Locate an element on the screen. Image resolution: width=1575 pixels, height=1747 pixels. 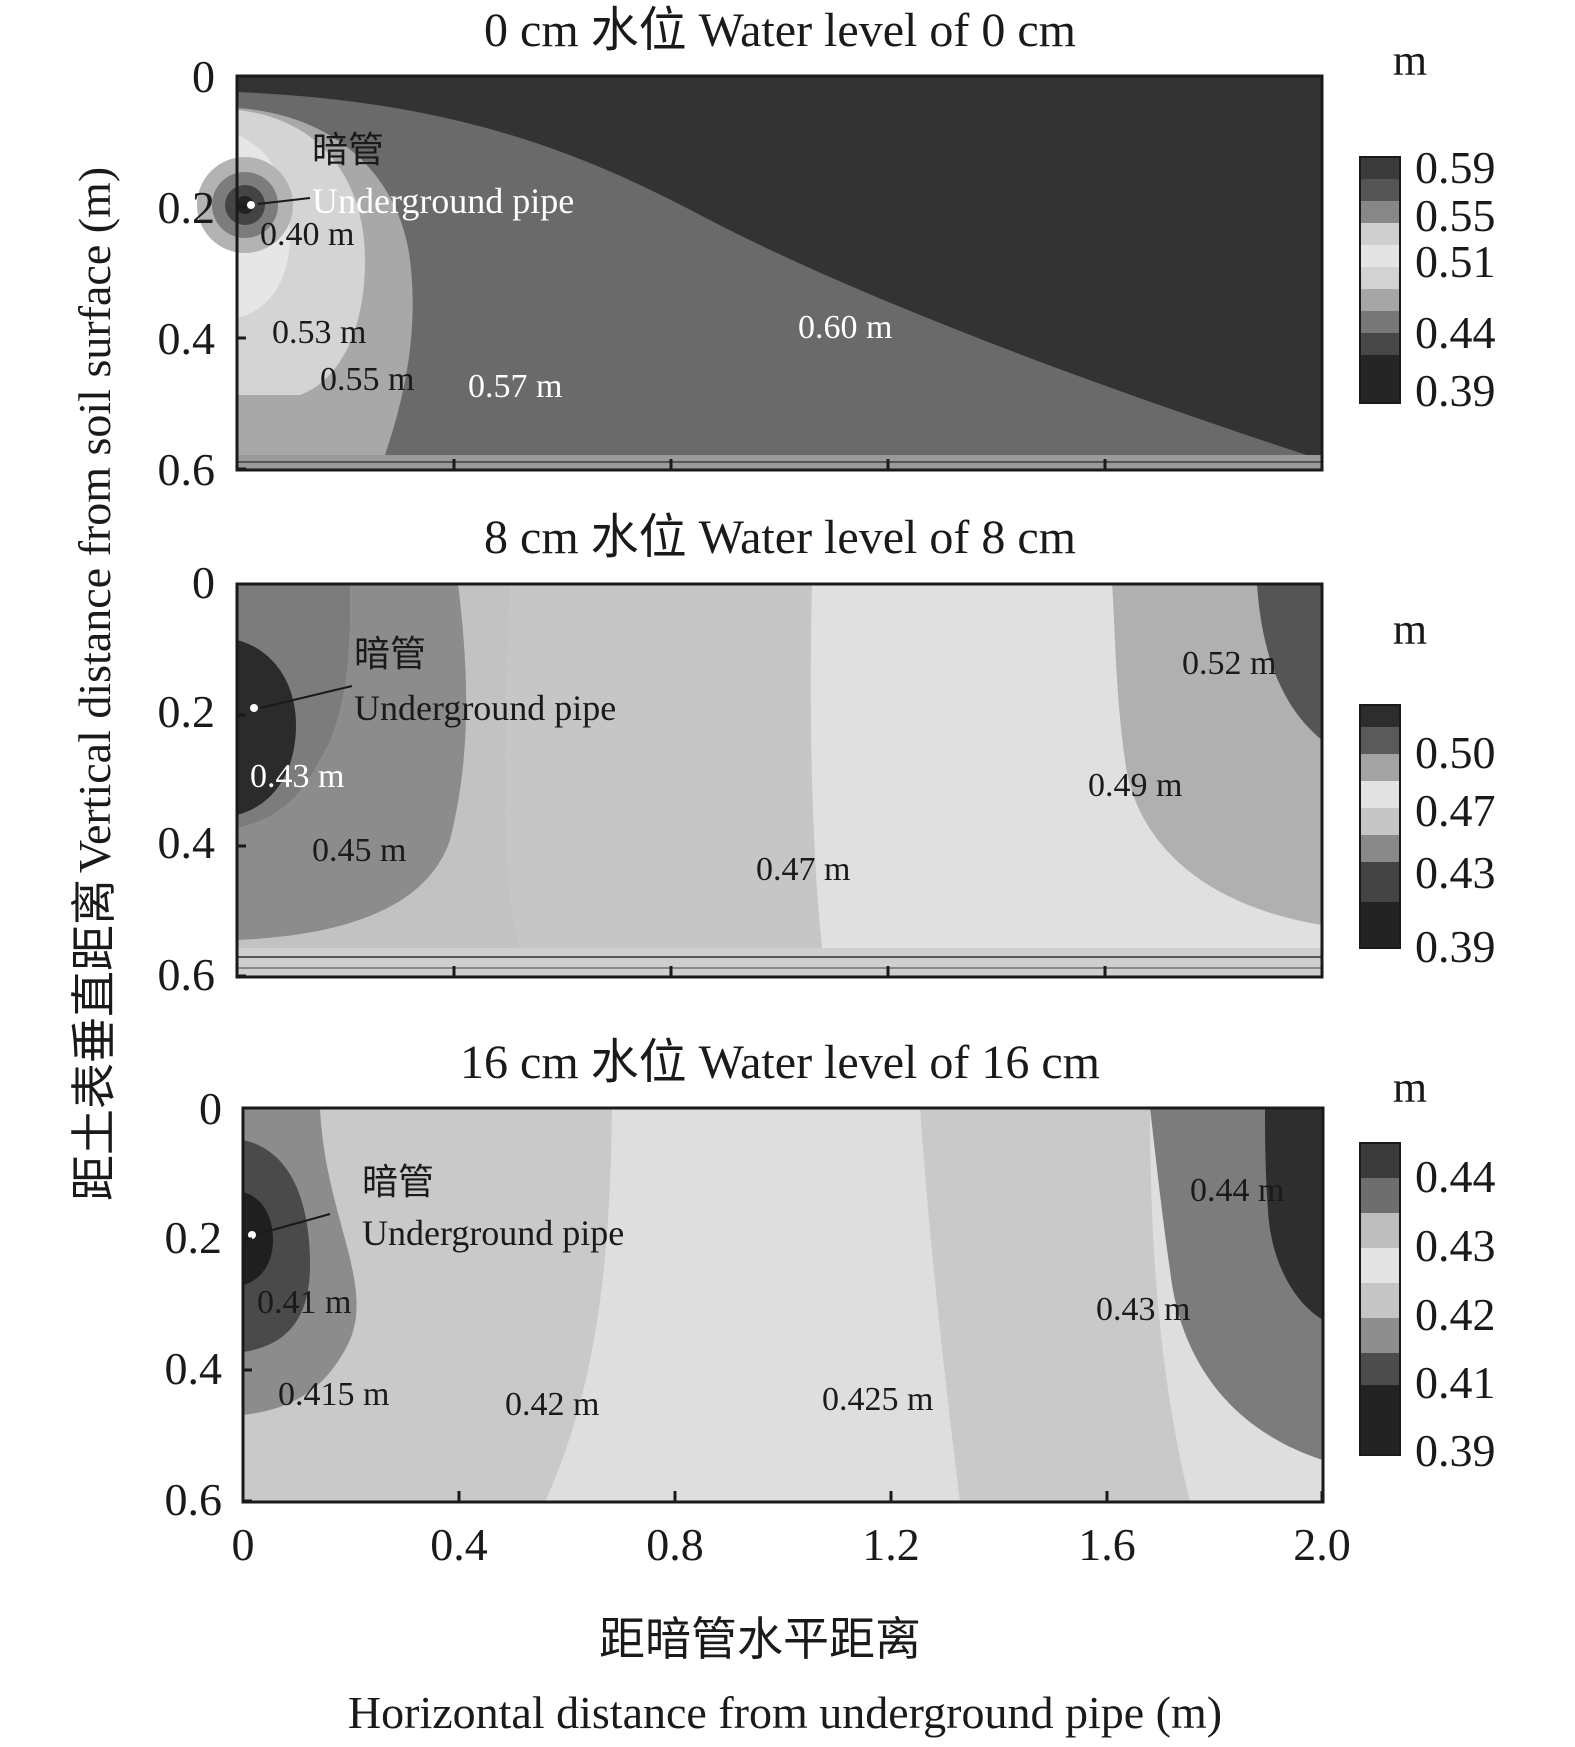
x-tick-label: 0.4 is located at coordinates (459, 1544).